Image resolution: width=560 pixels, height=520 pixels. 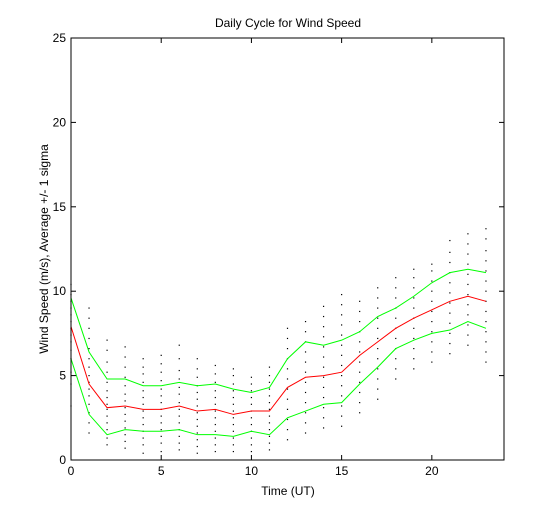 What do you see at coordinates (62, 376) in the screenshot?
I see `y-tick-label: 5` at bounding box center [62, 376].